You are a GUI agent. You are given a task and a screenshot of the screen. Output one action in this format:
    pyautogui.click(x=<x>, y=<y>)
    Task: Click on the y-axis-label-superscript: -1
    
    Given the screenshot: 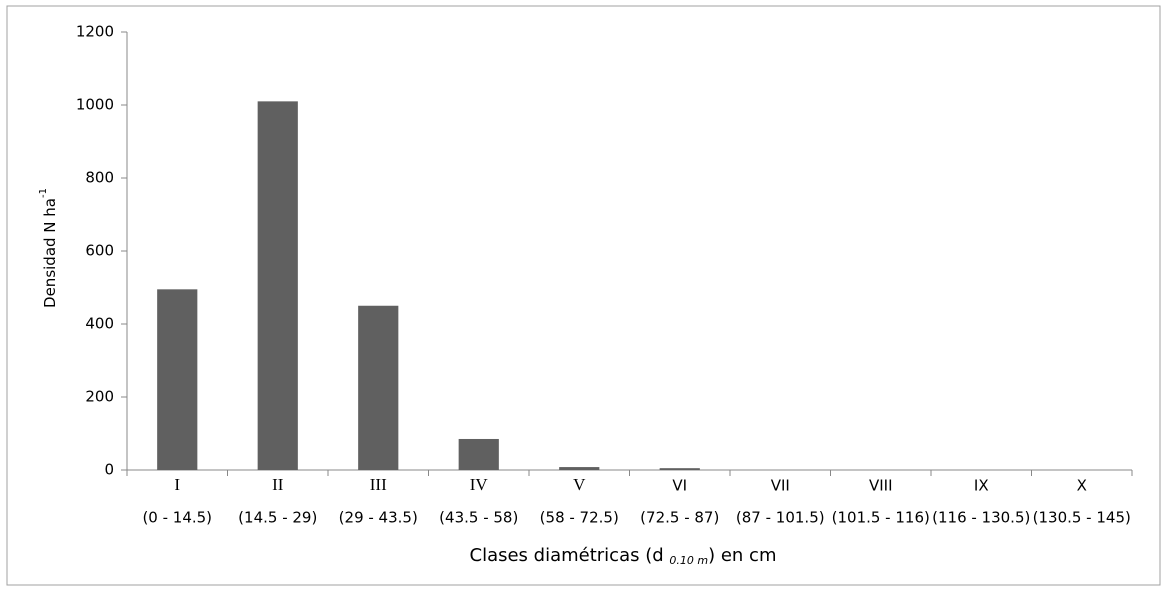 What is the action you would take?
    pyautogui.click(x=43, y=193)
    